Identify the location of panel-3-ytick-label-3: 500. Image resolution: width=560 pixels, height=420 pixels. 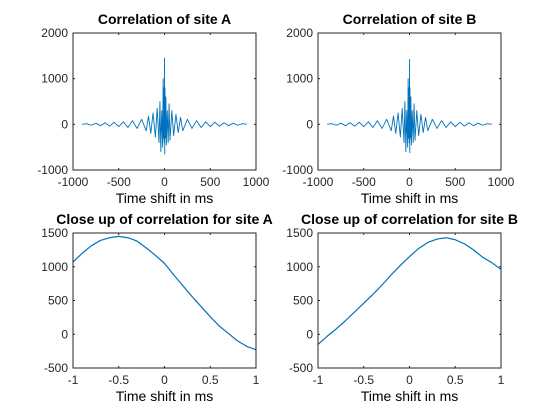
(58, 301).